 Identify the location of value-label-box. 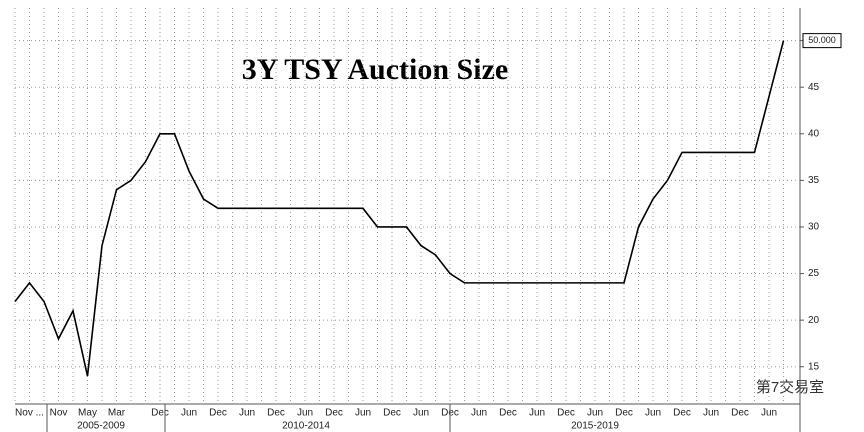
(822, 41).